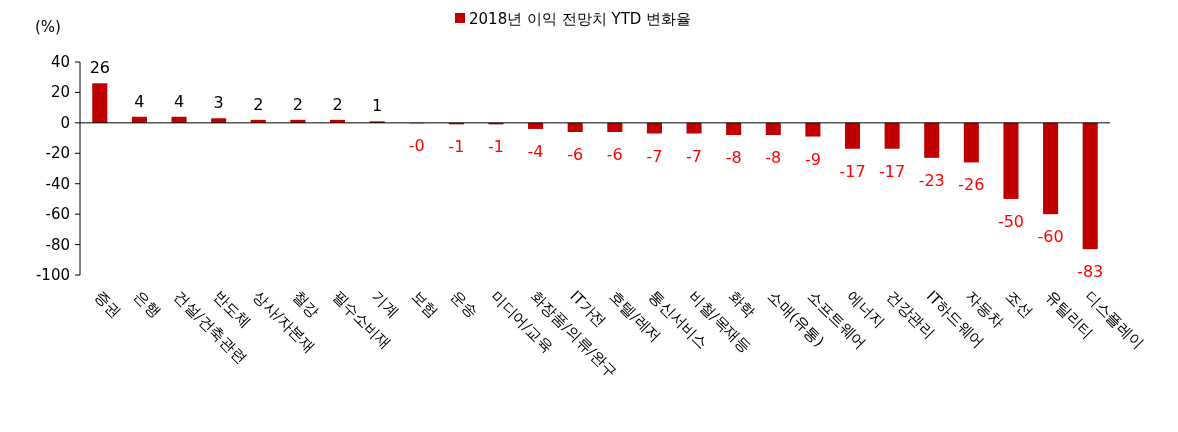  What do you see at coordinates (424, 304) in the screenshot?
I see `x-tick-label: 보험` at bounding box center [424, 304].